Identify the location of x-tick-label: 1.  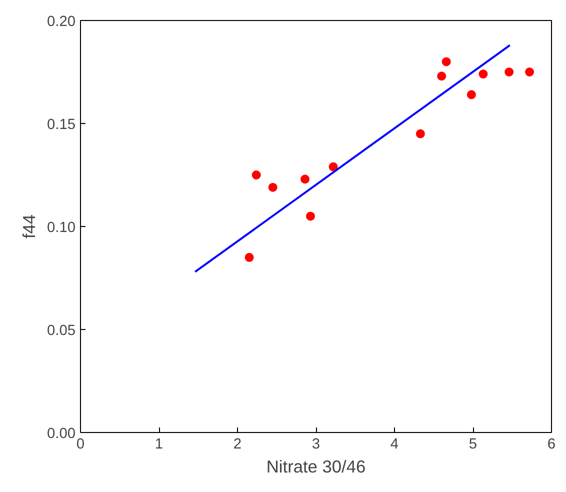
(159, 444).